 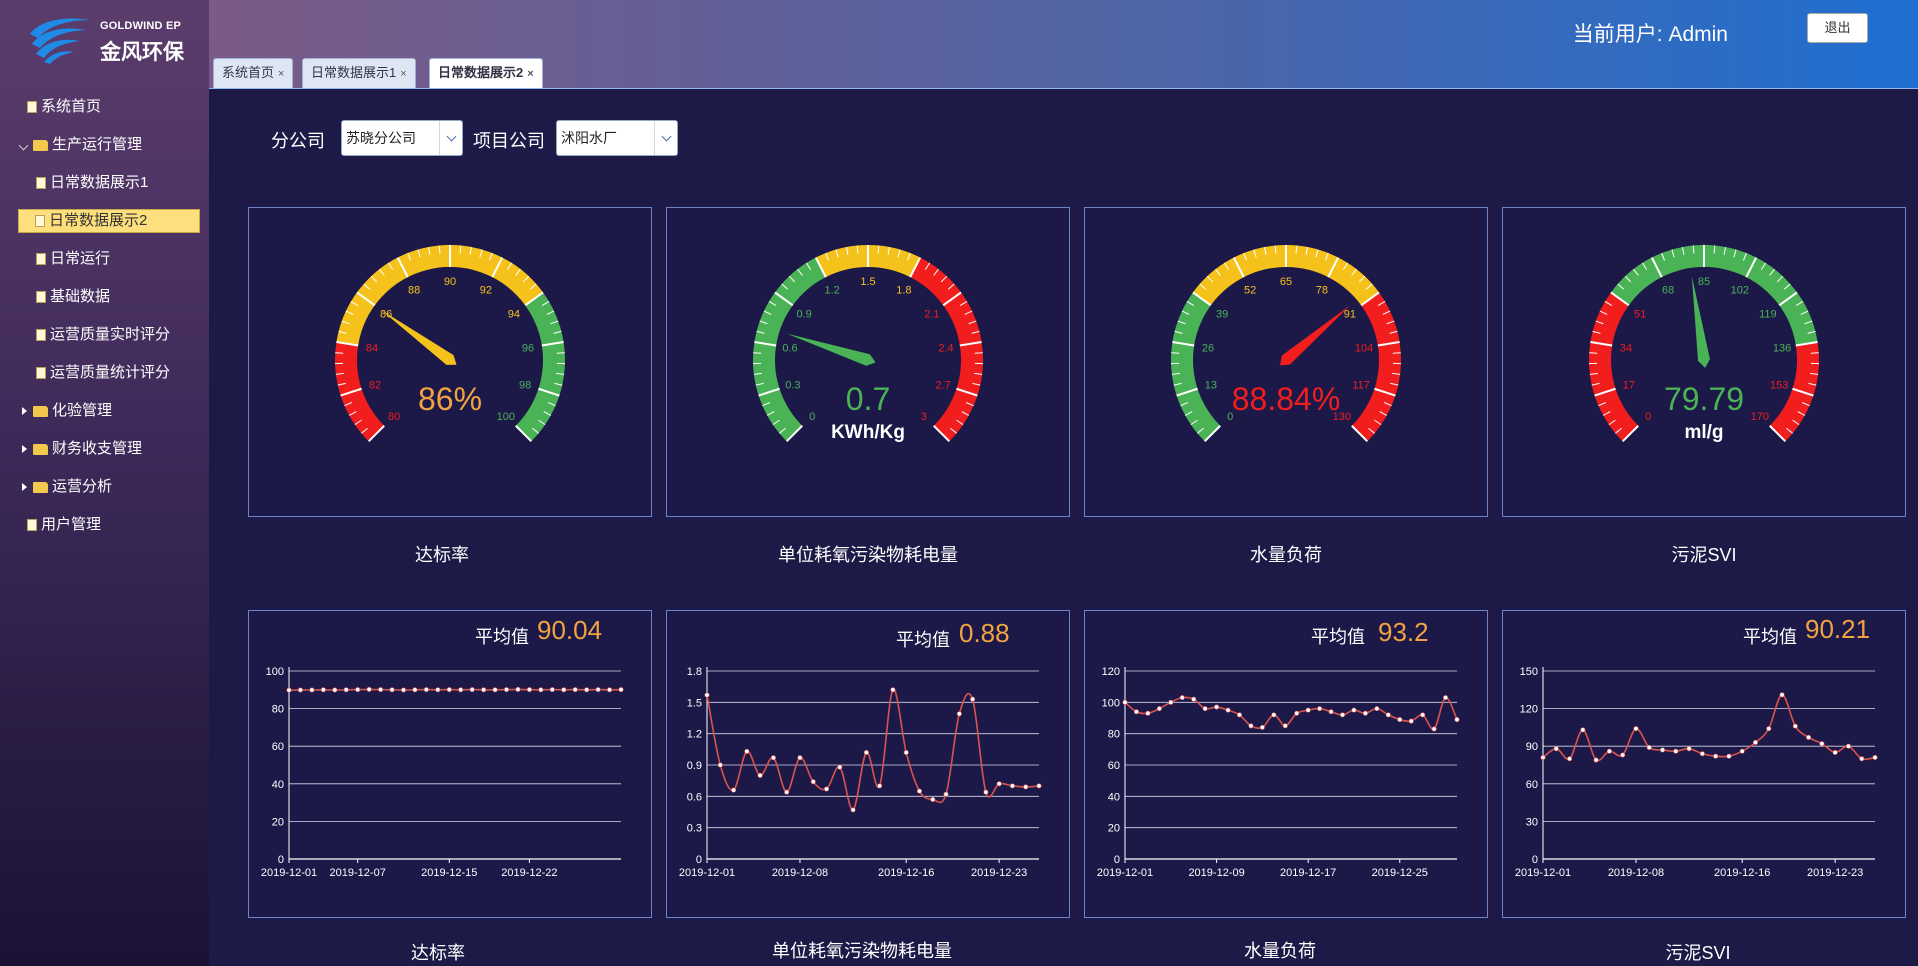 What do you see at coordinates (98, 220) in the screenshot?
I see `sidebar-item-label: 日常数据展示2` at bounding box center [98, 220].